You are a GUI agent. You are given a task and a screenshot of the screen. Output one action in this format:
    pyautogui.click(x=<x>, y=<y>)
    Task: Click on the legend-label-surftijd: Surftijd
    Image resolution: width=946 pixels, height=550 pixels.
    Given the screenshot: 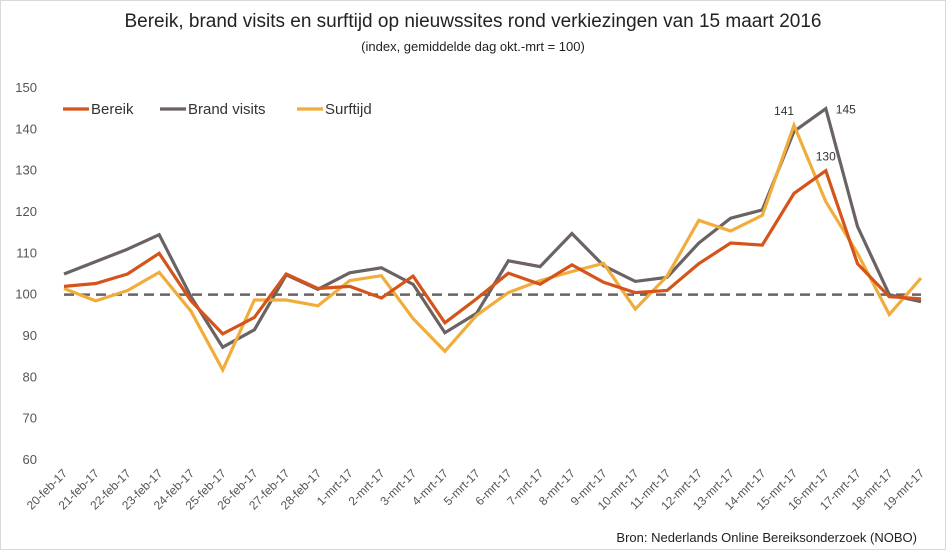 What is the action you would take?
    pyautogui.click(x=348, y=109)
    